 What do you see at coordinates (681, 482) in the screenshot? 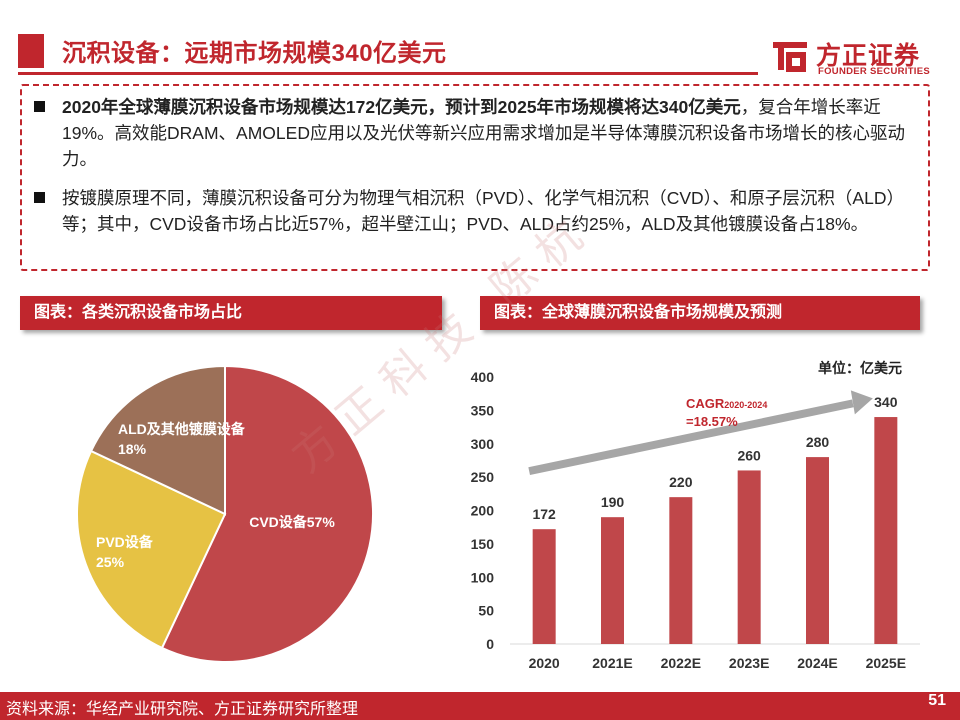
I see `bar-value-label: 220` at bounding box center [681, 482].